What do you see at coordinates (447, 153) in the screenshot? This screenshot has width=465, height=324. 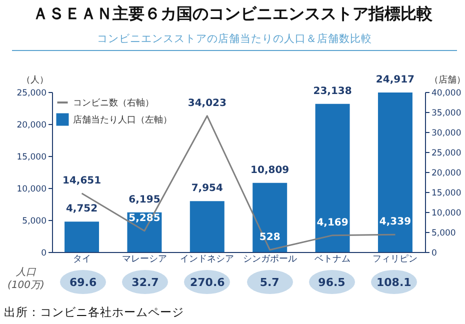 I see `y2-tick-label: 25,000` at bounding box center [447, 153].